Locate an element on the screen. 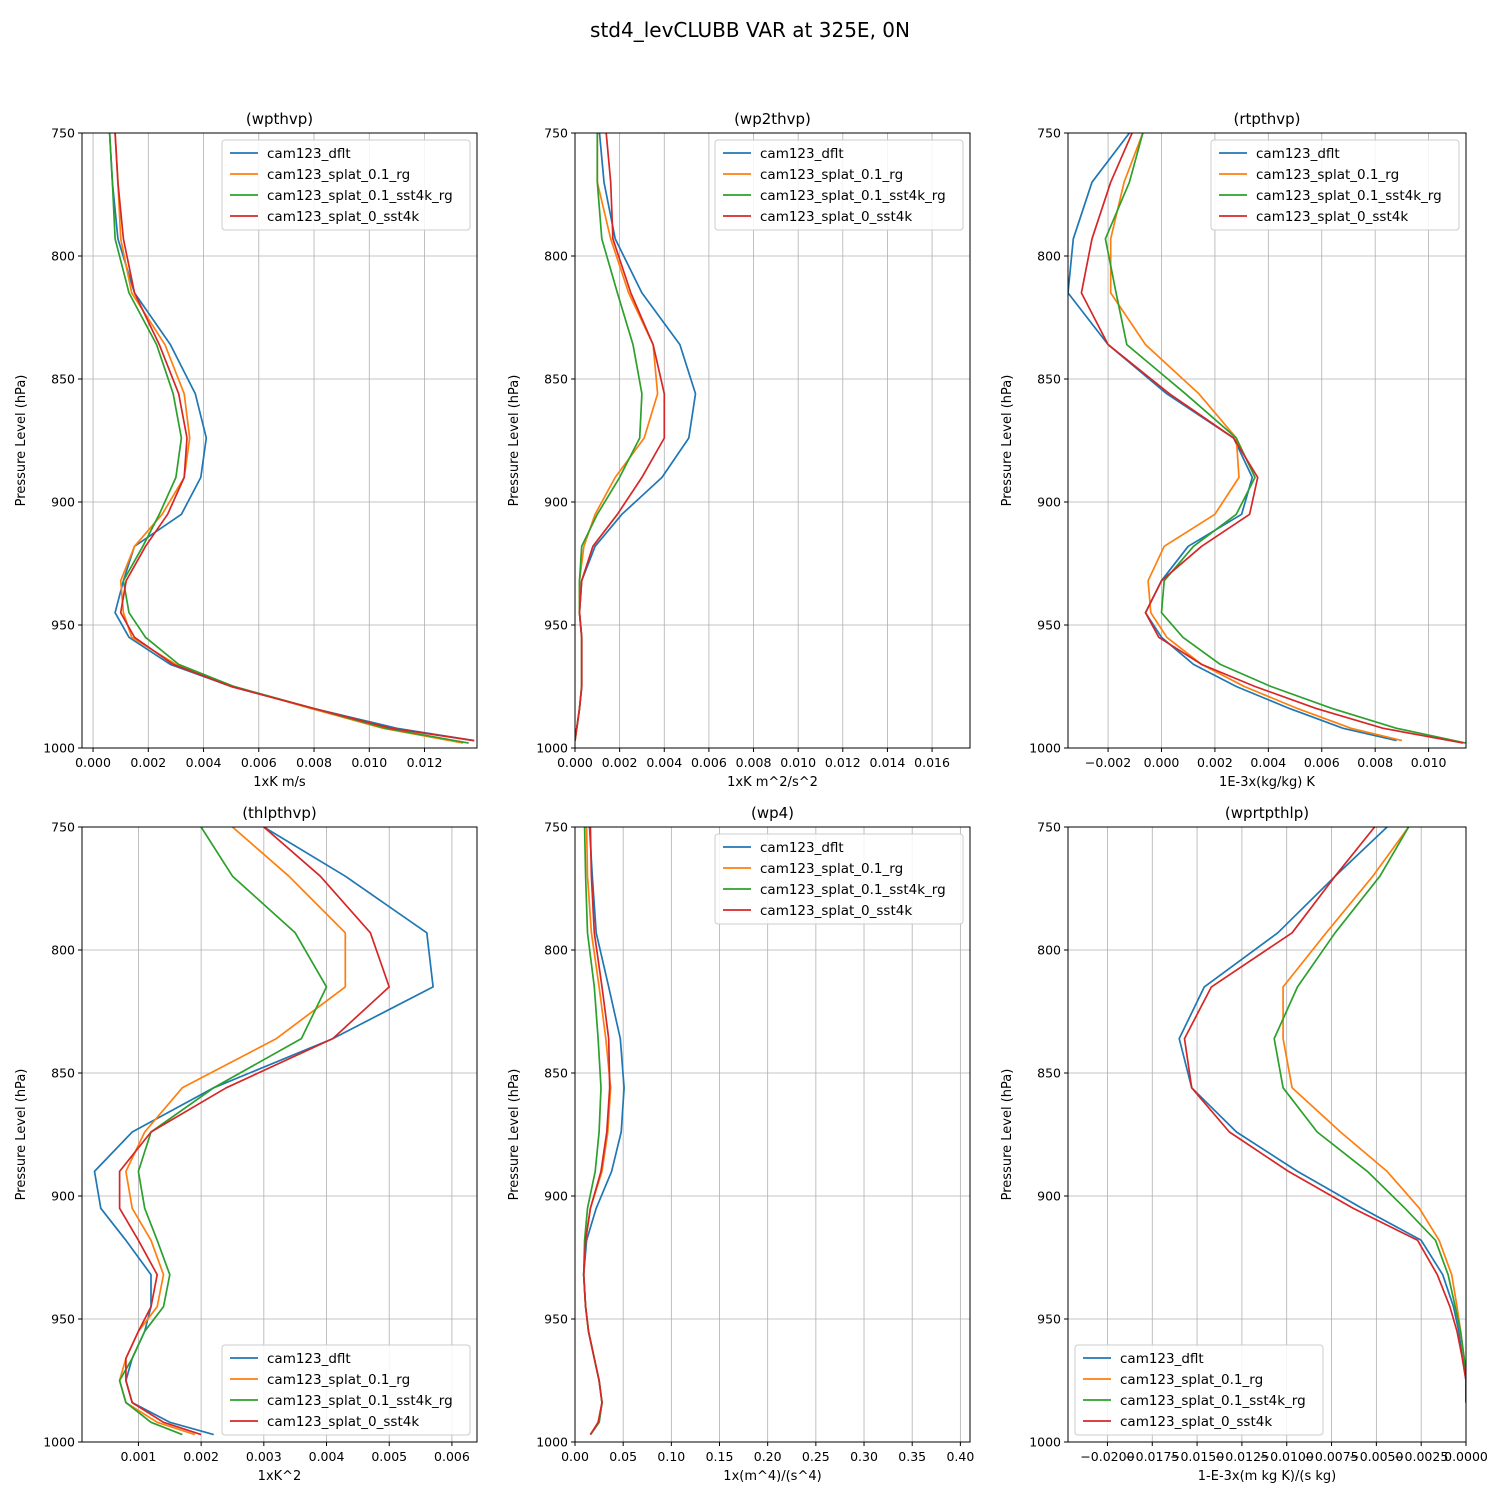 The width and height of the screenshot is (1500, 1500). x-tick-label: 0.10 is located at coordinates (671, 1456).